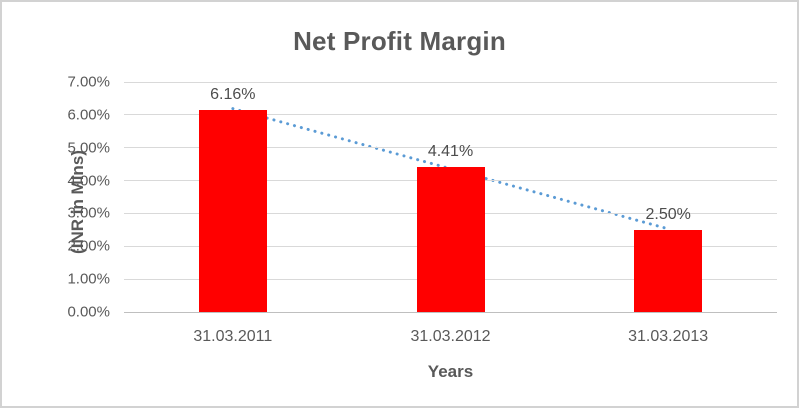 This screenshot has height=408, width=799. What do you see at coordinates (399, 41) in the screenshot?
I see `chart-title: Net Profit Margin` at bounding box center [399, 41].